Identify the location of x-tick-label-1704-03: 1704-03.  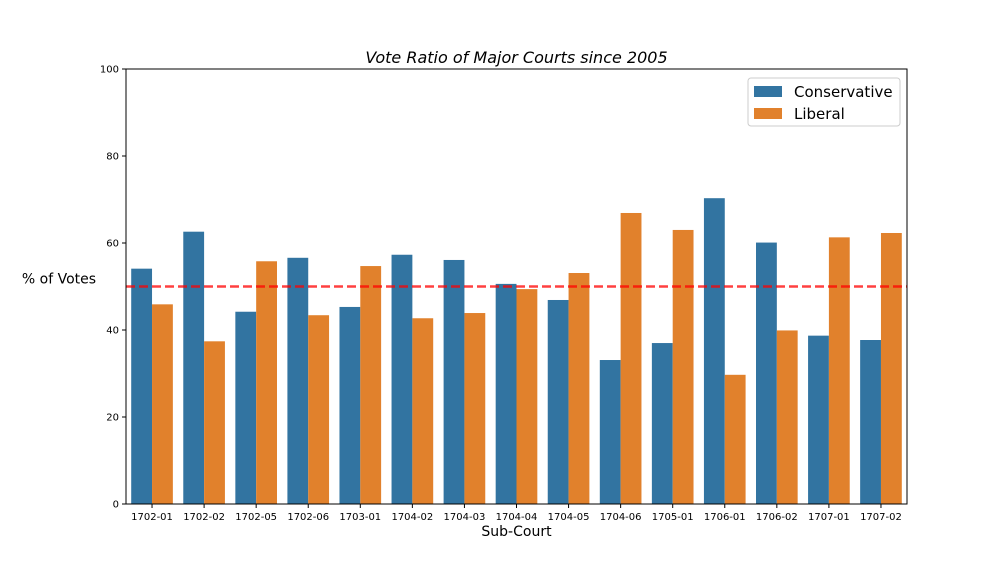
(465, 517).